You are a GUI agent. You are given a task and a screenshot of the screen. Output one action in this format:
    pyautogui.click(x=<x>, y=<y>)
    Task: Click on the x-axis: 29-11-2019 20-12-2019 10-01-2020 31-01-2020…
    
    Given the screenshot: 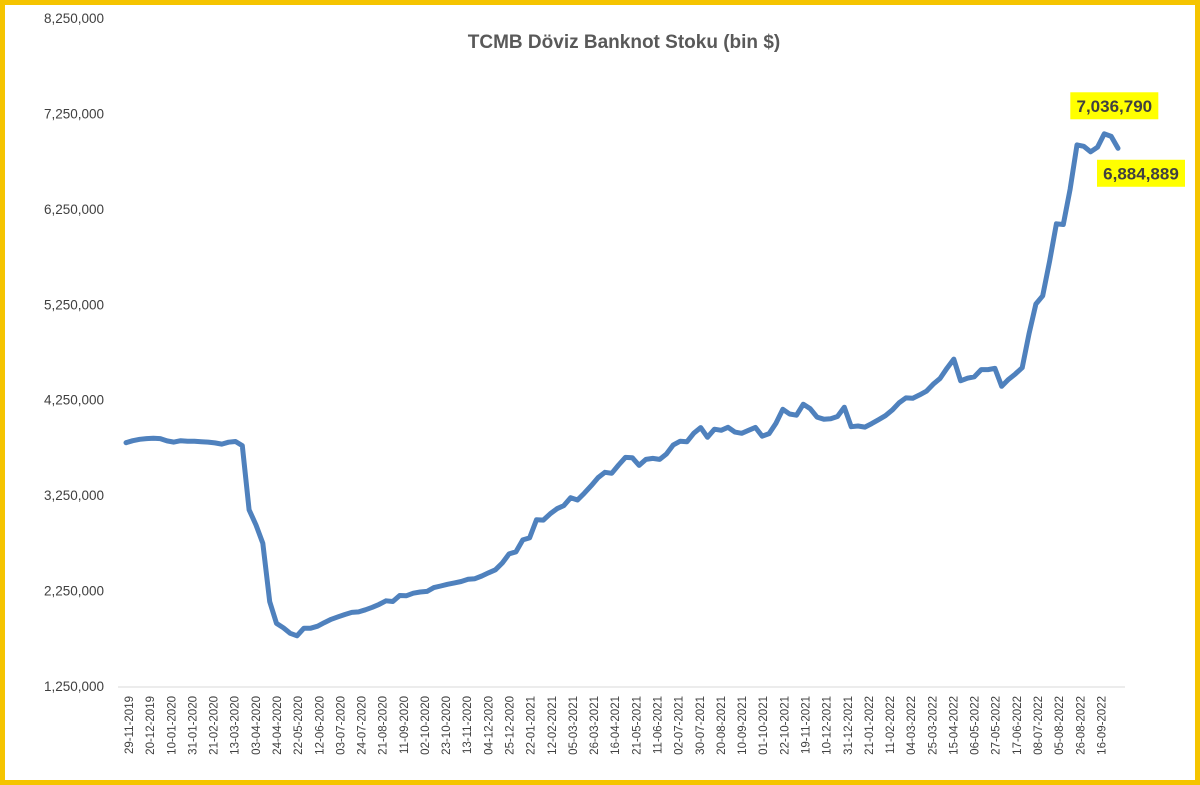 What is the action you would take?
    pyautogui.click(x=621, y=720)
    